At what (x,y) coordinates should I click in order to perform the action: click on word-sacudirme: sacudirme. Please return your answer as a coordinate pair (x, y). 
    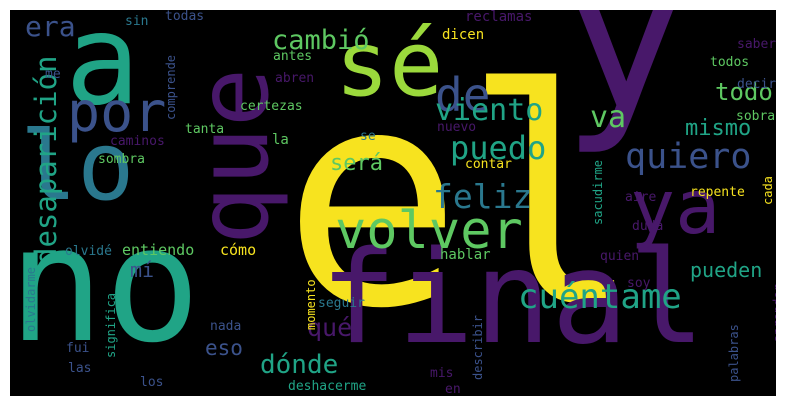
    Looking at the image, I should click on (598, 192).